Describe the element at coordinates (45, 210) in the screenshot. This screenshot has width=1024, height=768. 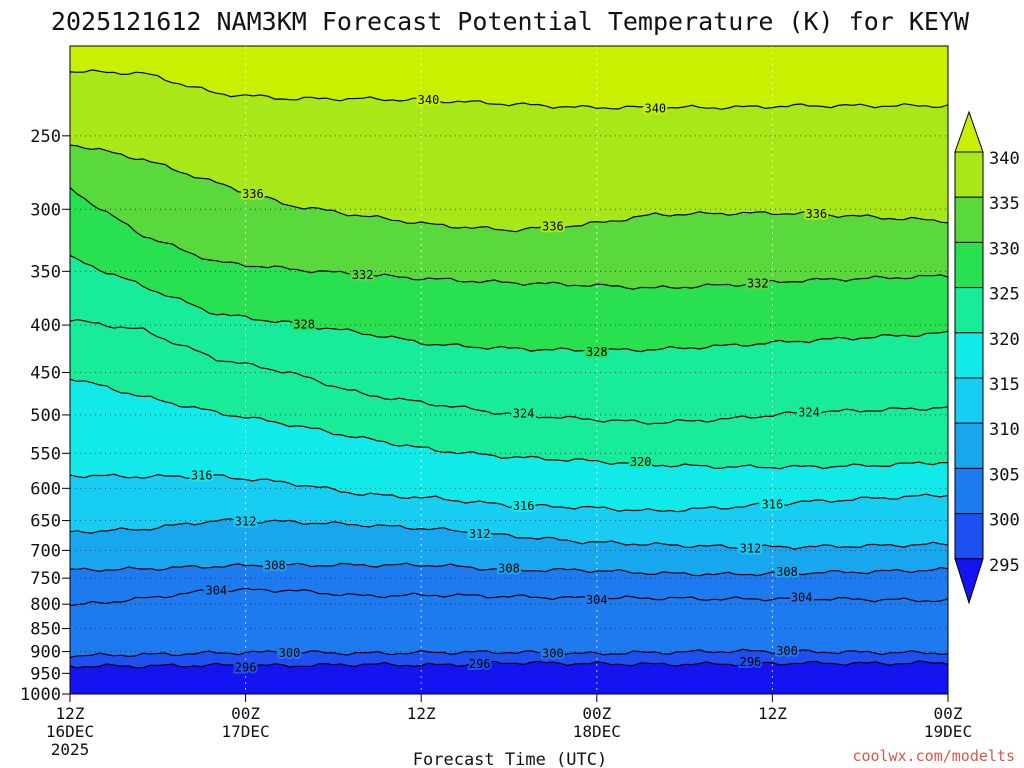
I see `y-tick-label: 300` at that location.